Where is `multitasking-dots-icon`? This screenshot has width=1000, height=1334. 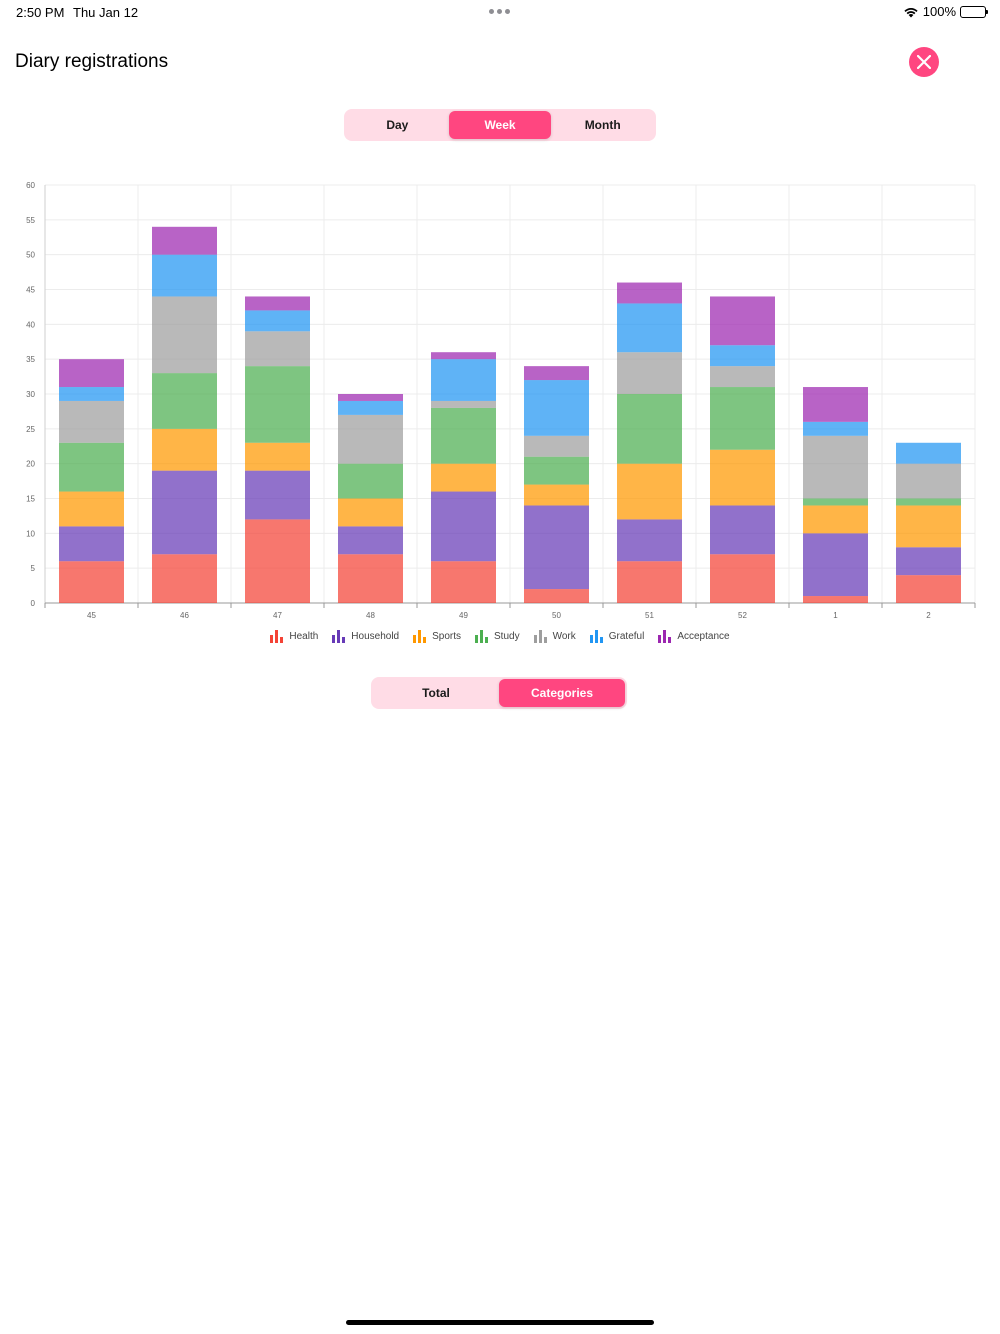
multitasking-dots-icon is located at coordinates (500, 11).